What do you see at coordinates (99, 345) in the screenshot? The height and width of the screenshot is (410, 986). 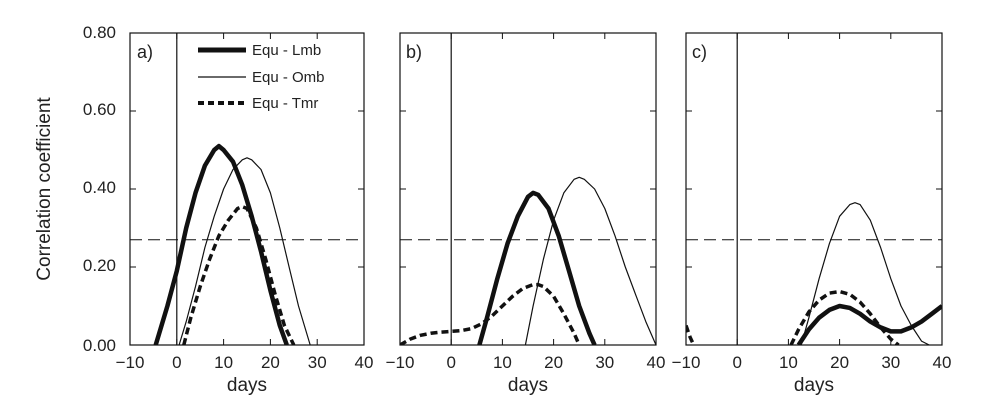 I see `y-tick-label: 0.00` at bounding box center [99, 345].